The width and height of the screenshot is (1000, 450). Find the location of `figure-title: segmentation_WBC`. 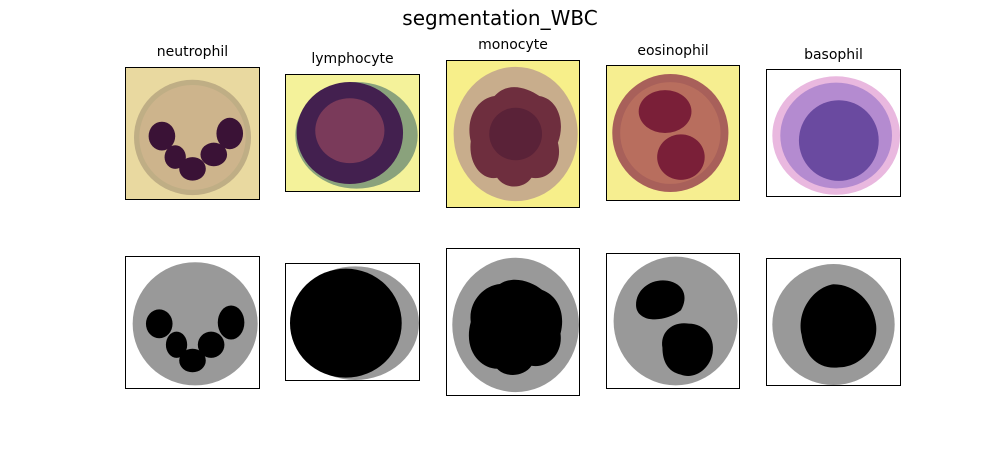

figure-title: segmentation_WBC is located at coordinates (500, 18).